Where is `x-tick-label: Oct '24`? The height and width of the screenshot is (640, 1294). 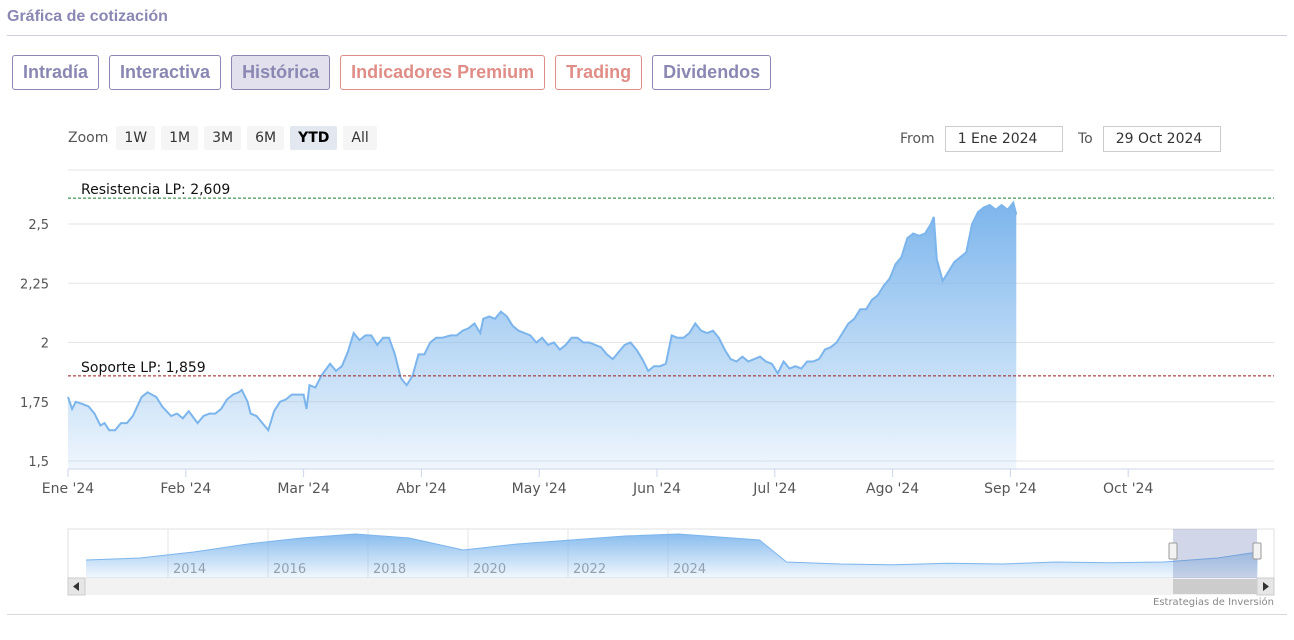
x-tick-label: Oct '24 is located at coordinates (1128, 489).